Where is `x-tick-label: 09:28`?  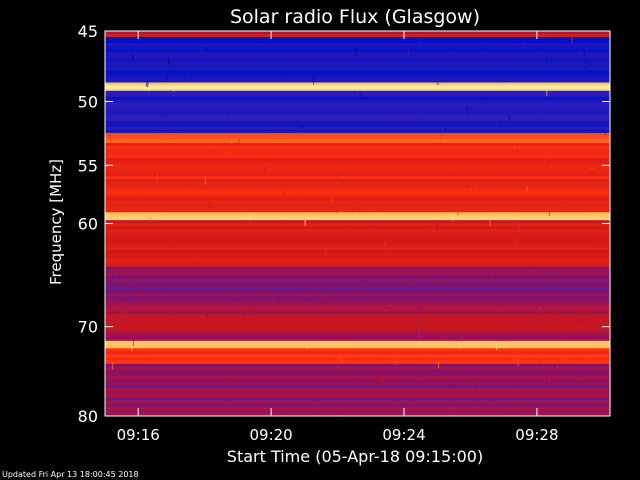 x-tick-label: 09:28 is located at coordinates (536, 435).